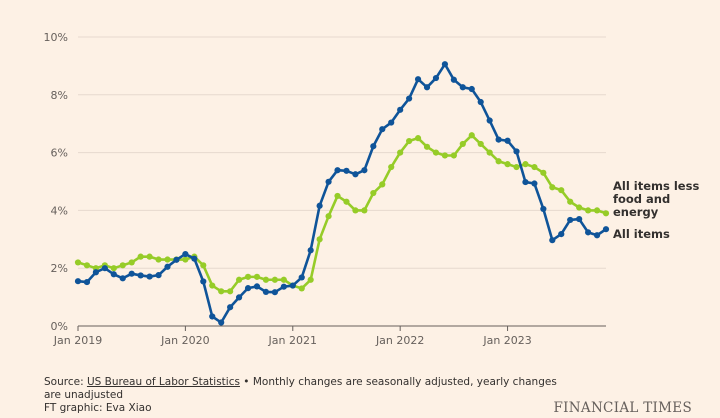 This screenshot has width=720, height=418. I want to click on source-link: US Bureau of Labor Statistics, so click(163, 382).